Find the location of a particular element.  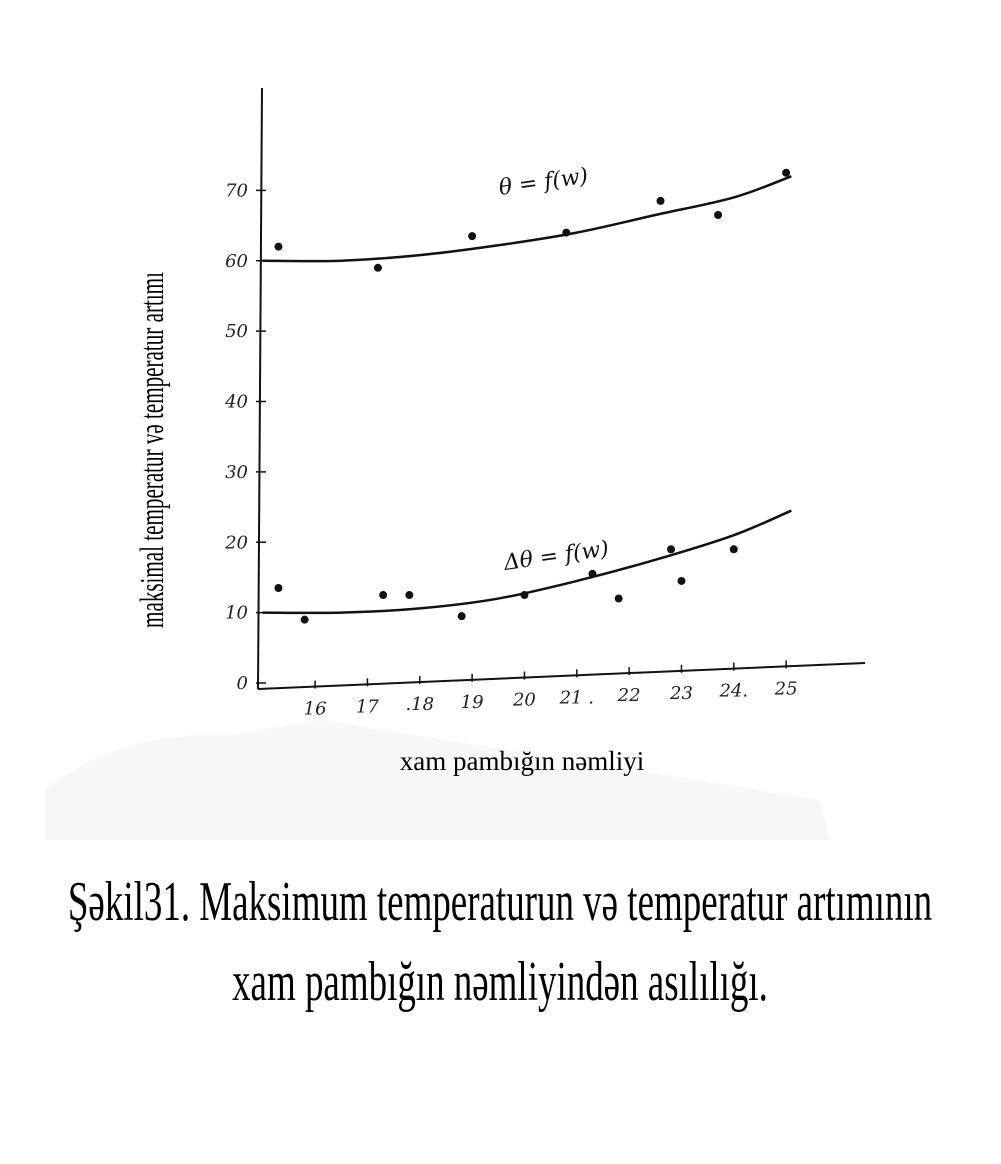

x-axis-title: xam pambığın nəmliyi is located at coordinates (522, 761).